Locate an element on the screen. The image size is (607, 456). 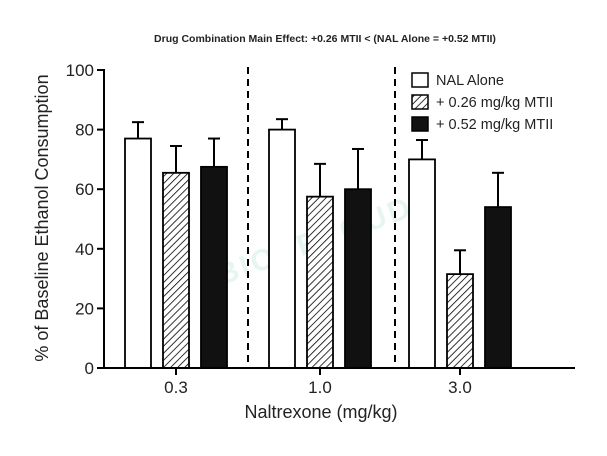
x-tick-label-3: 3.0 is located at coordinates (460, 387).